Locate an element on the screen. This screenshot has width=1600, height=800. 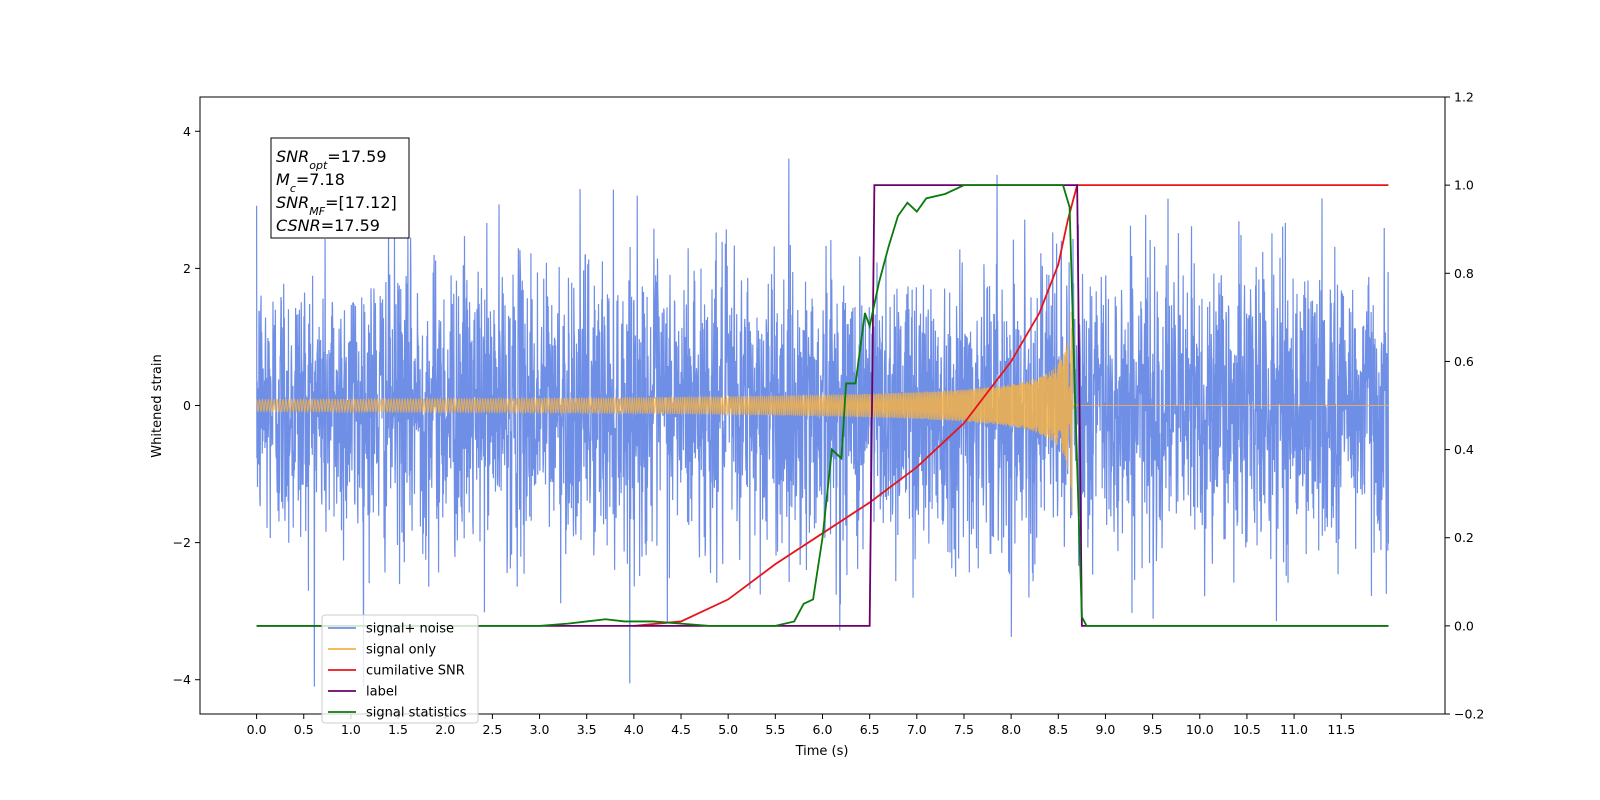
annotation-sub: MF is located at coordinates (317, 211).